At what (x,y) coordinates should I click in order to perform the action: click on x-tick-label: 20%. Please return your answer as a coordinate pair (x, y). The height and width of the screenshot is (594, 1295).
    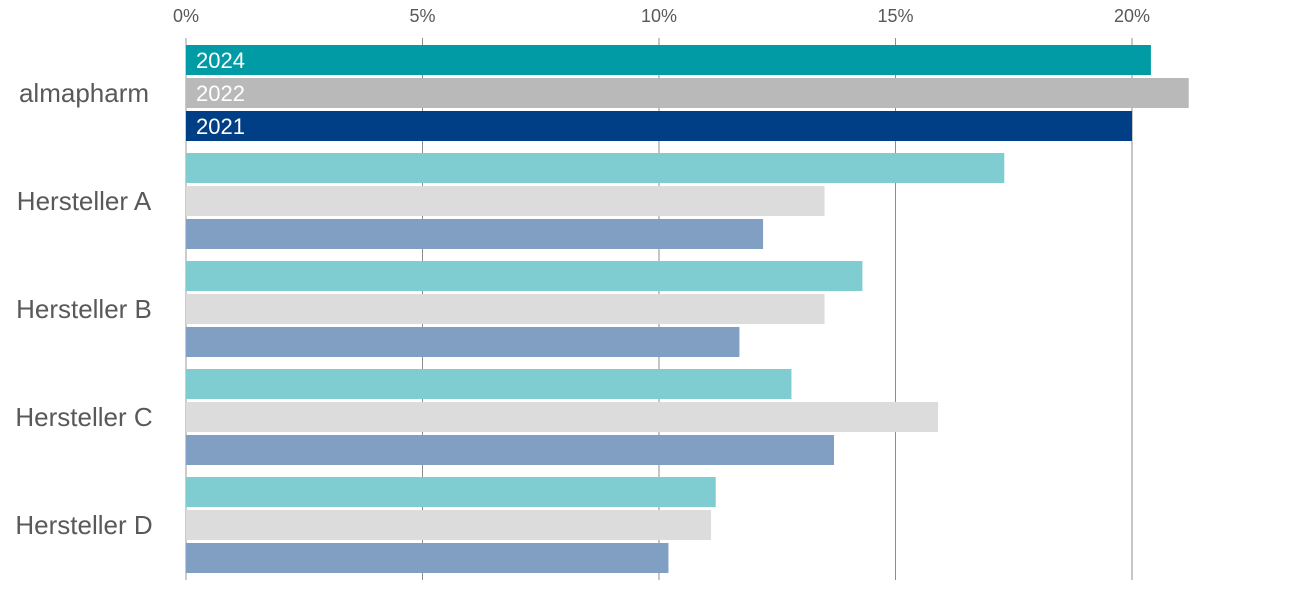
    Looking at the image, I should click on (1132, 16).